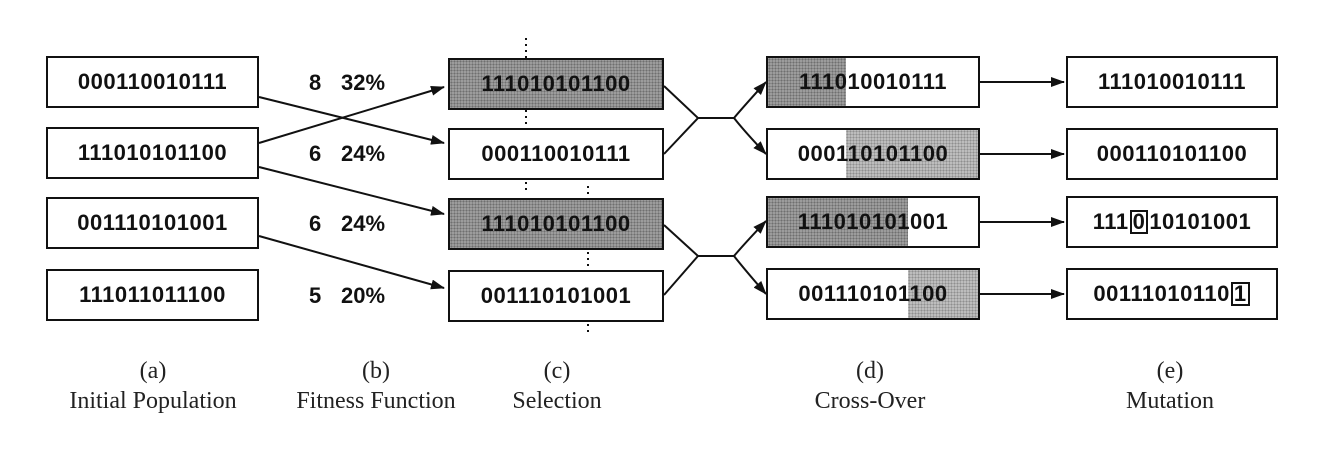 Image resolution: width=1330 pixels, height=458 pixels. Describe the element at coordinates (556, 154) in the screenshot. I see `selected-chromosome-2: 000110010111` at that location.